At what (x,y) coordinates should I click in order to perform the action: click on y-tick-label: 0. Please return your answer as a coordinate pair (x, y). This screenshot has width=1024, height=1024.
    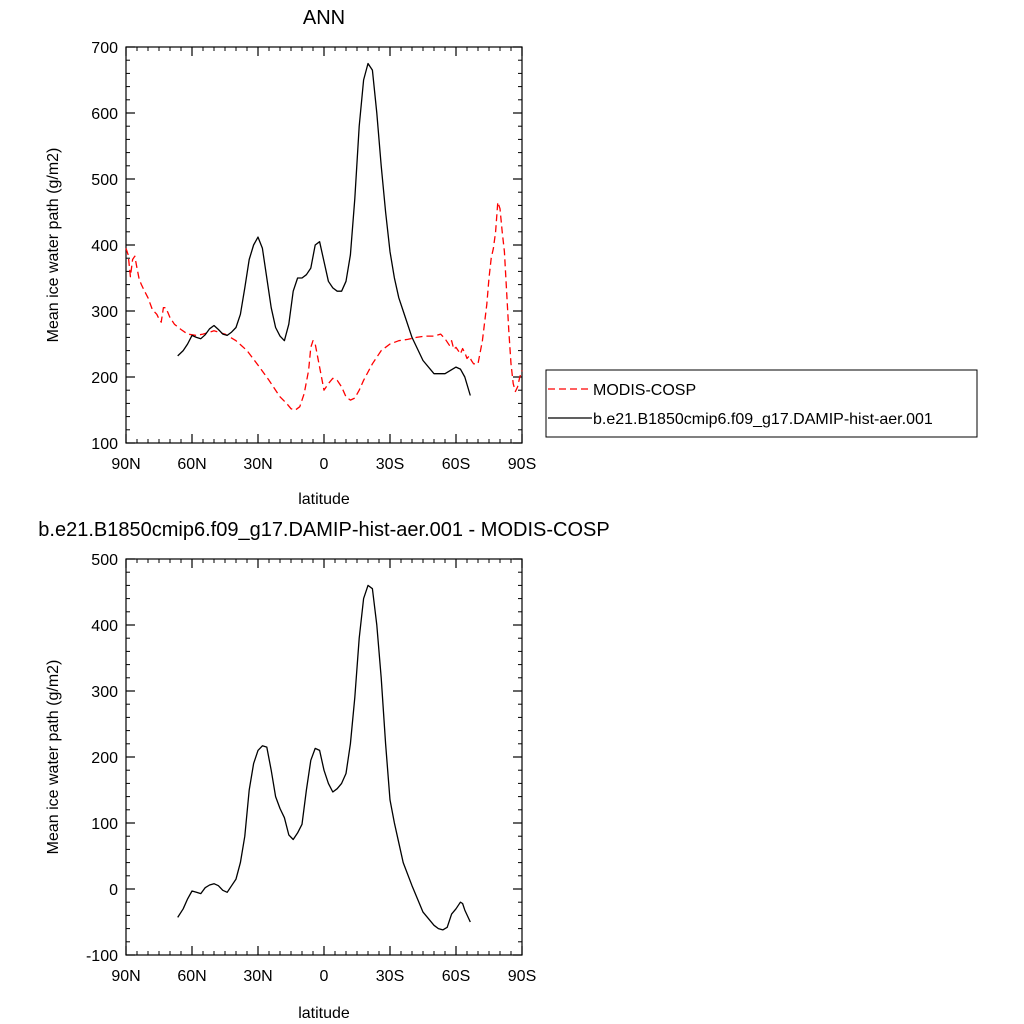
    Looking at the image, I should click on (113, 890).